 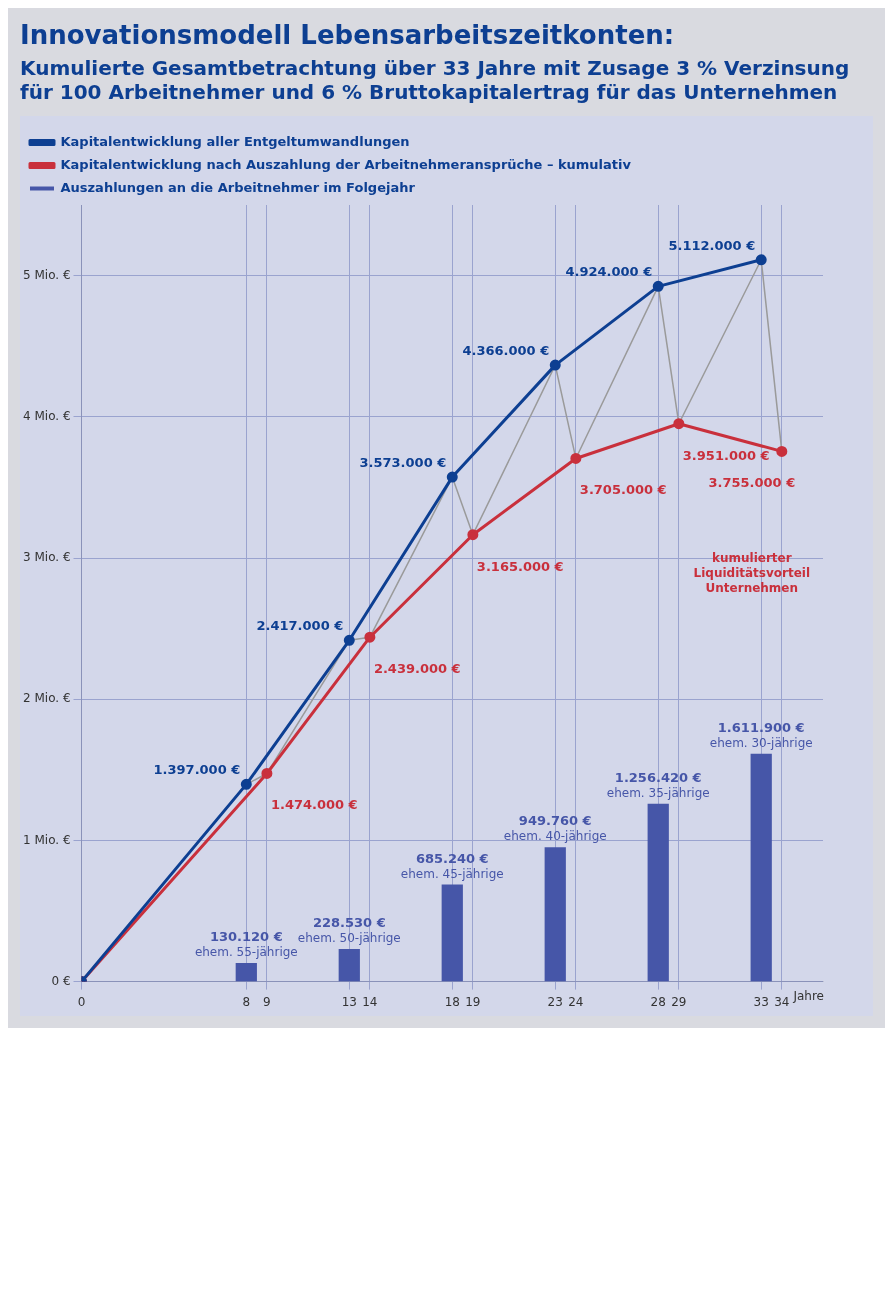 I want to click on annotation: 4.366.000 €, so click(x=506, y=351).